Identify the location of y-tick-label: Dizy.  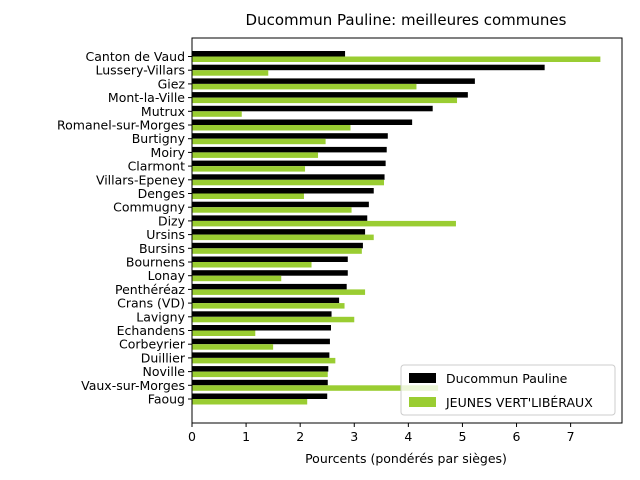
(172, 220).